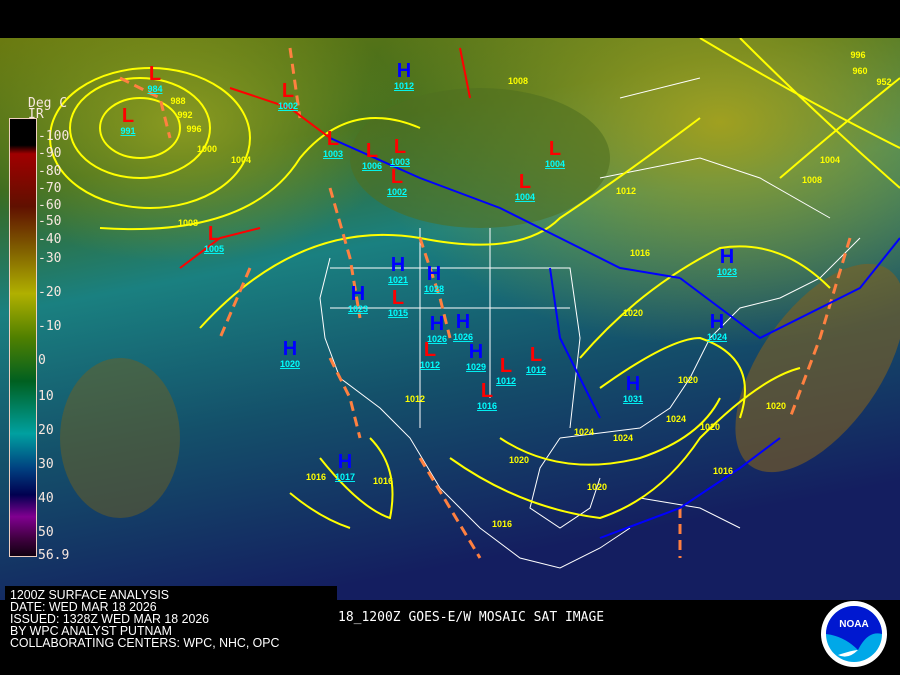 The width and height of the screenshot is (900, 675). Describe the element at coordinates (626, 191) in the screenshot. I see `isobar-label: 1012` at that location.